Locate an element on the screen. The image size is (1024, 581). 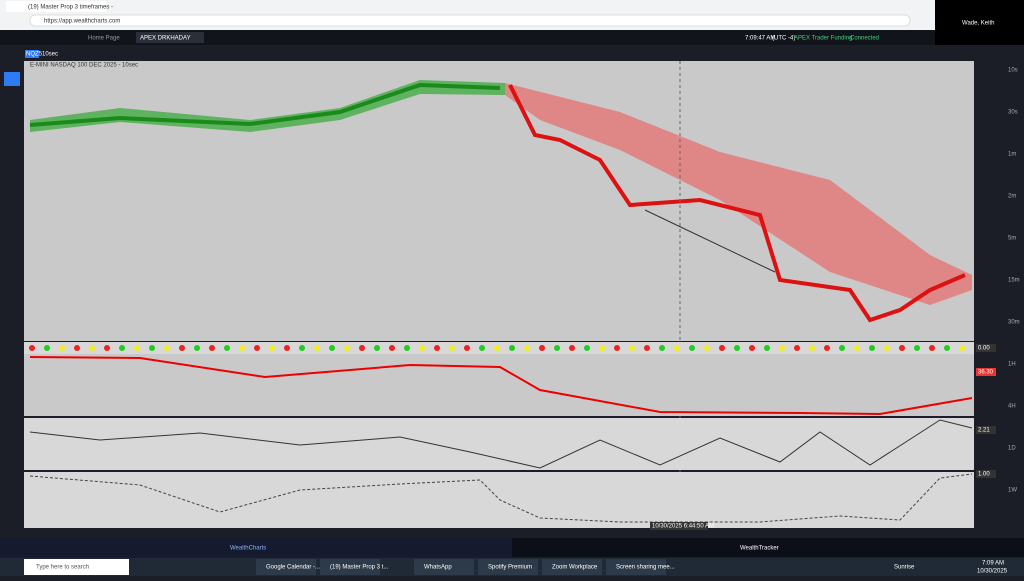
timeframe: 1H is located at coordinates (1012, 365).